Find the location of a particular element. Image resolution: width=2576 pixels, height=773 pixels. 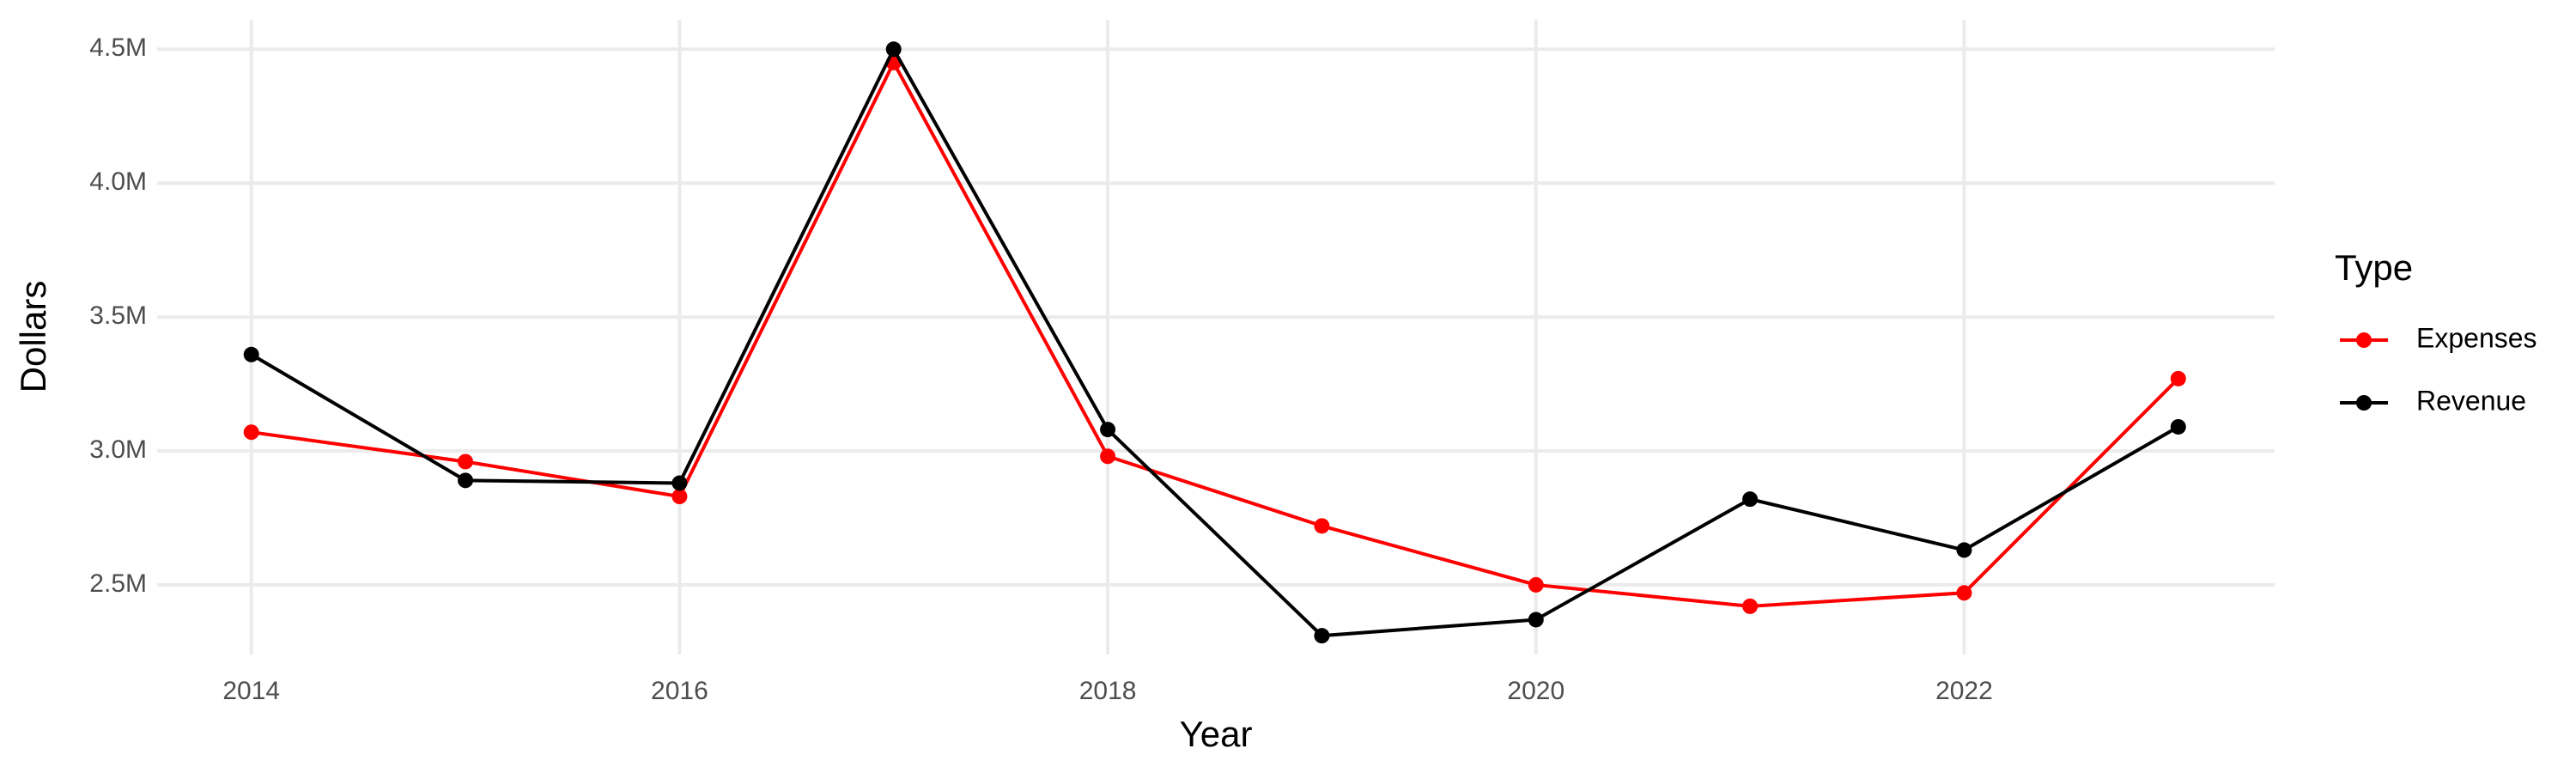

legend-label: Expenses is located at coordinates (2477, 337).